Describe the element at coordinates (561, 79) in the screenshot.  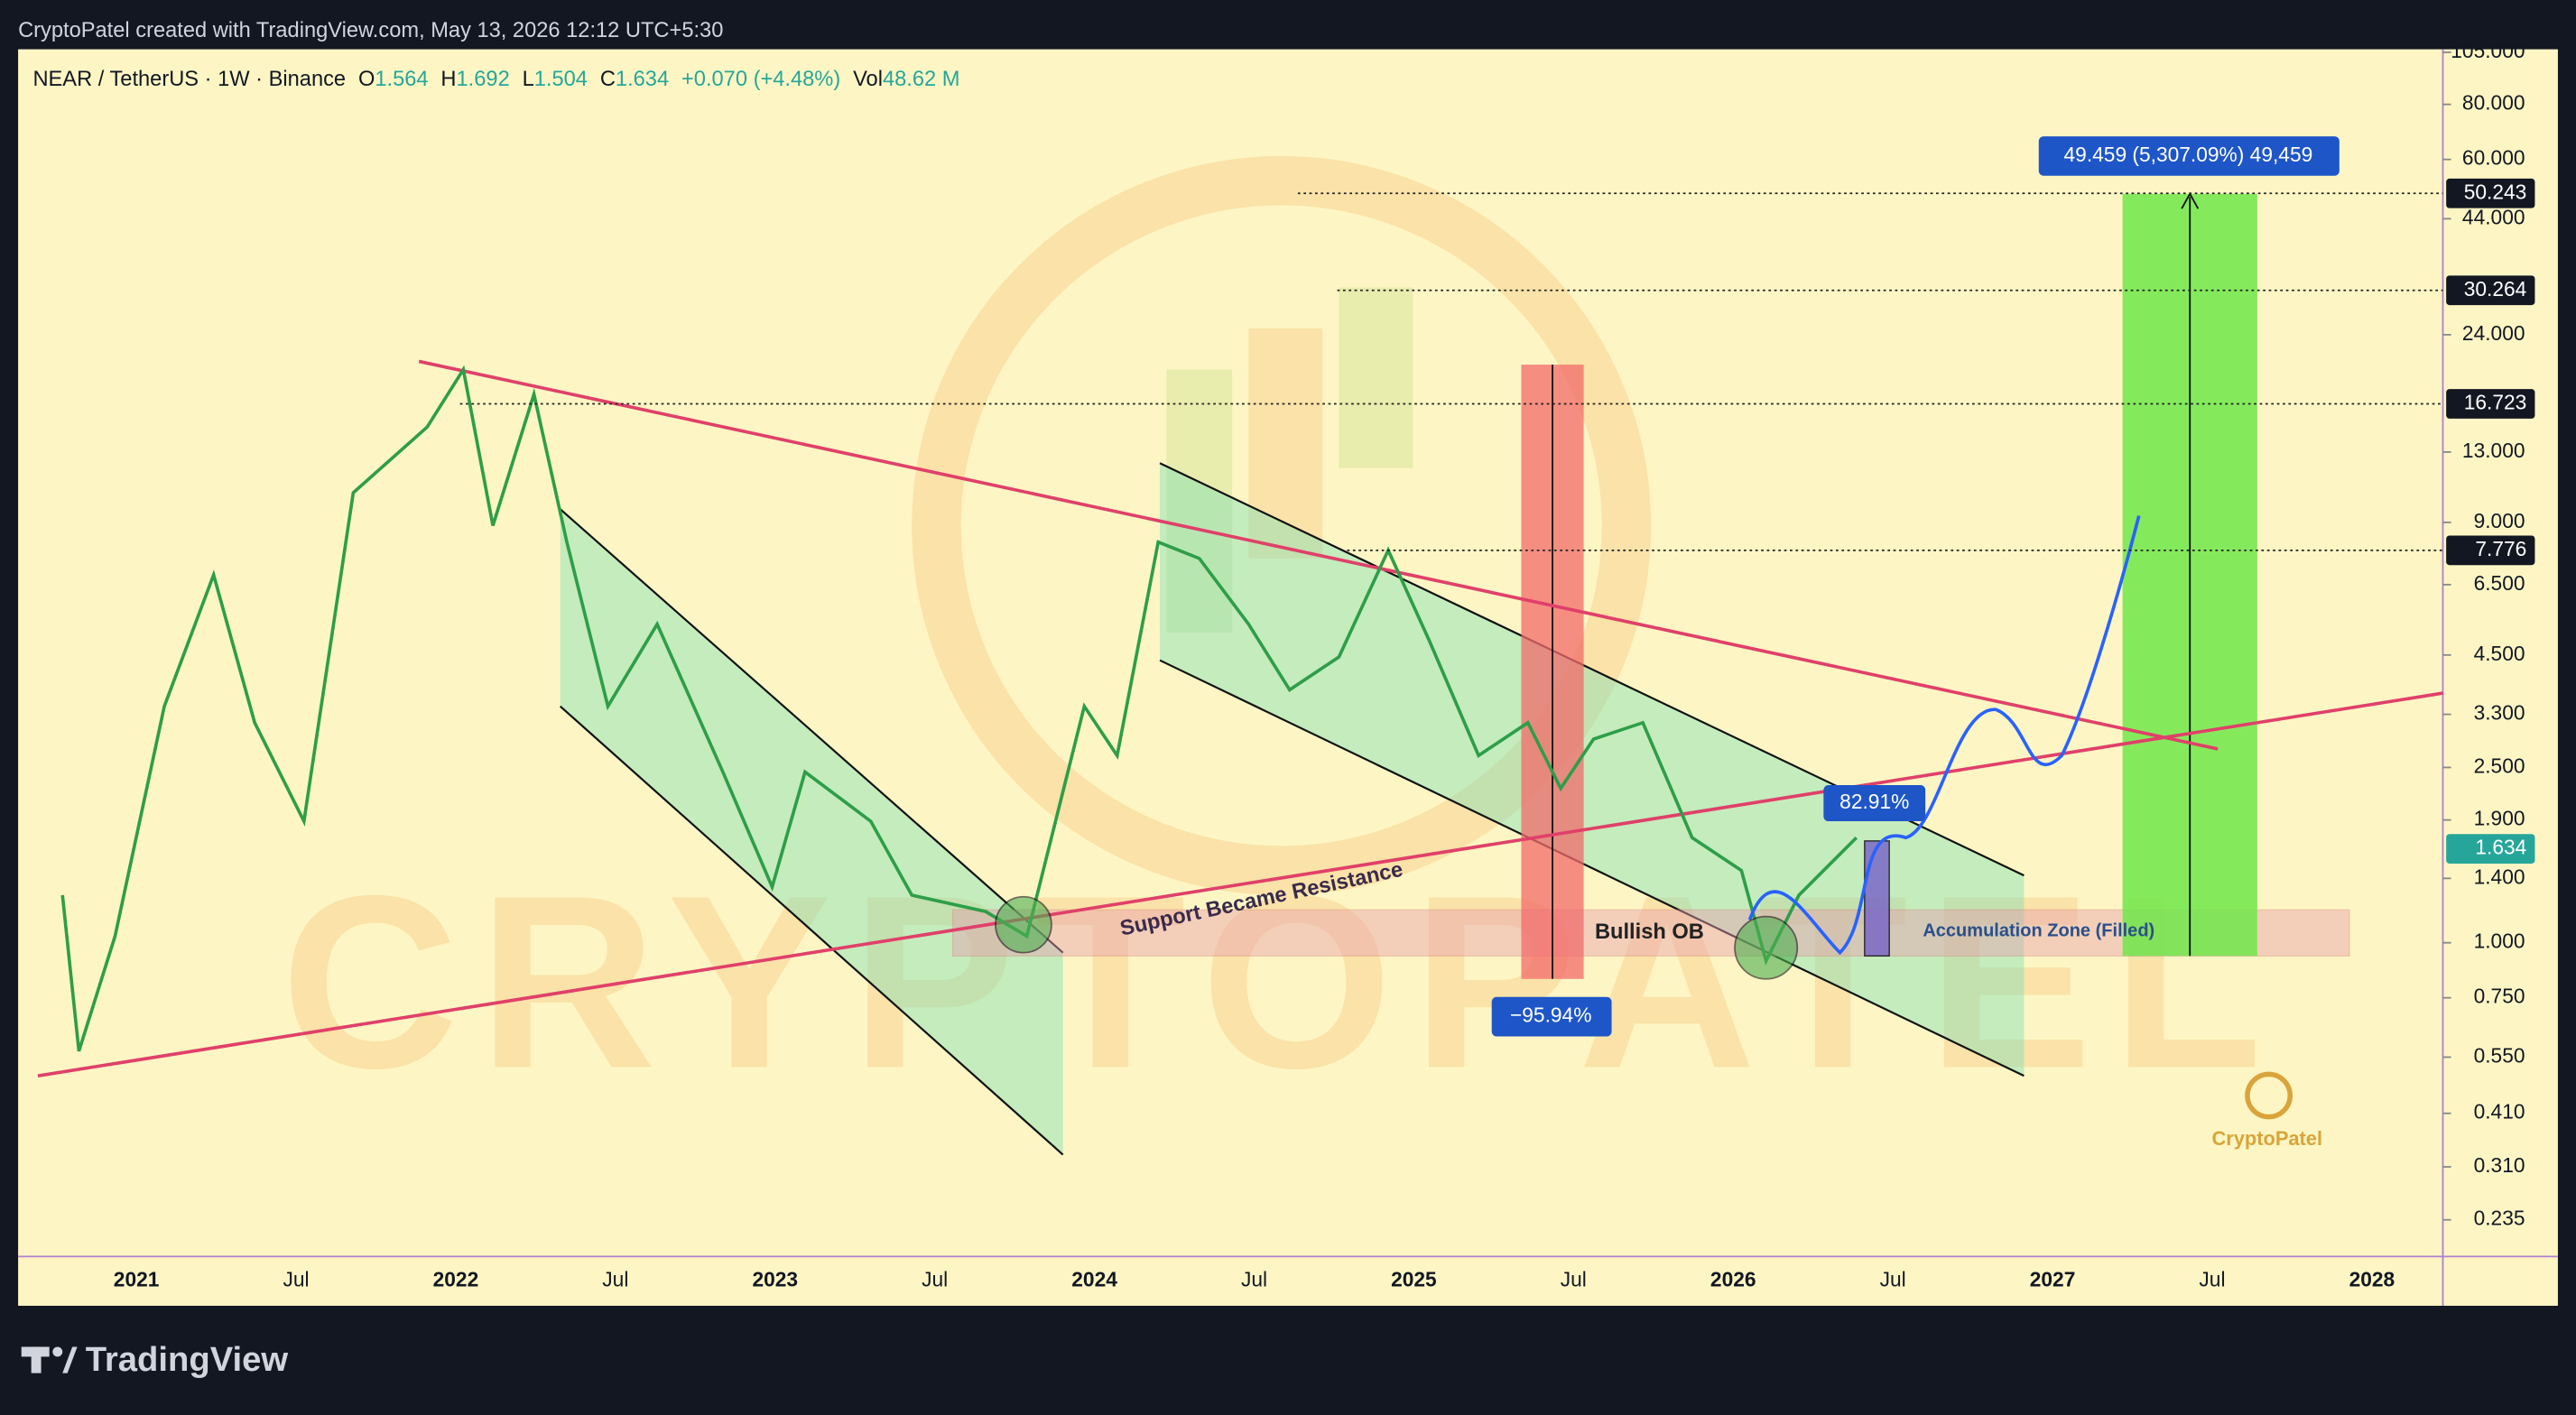
I see `legend-value: 1.504` at that location.